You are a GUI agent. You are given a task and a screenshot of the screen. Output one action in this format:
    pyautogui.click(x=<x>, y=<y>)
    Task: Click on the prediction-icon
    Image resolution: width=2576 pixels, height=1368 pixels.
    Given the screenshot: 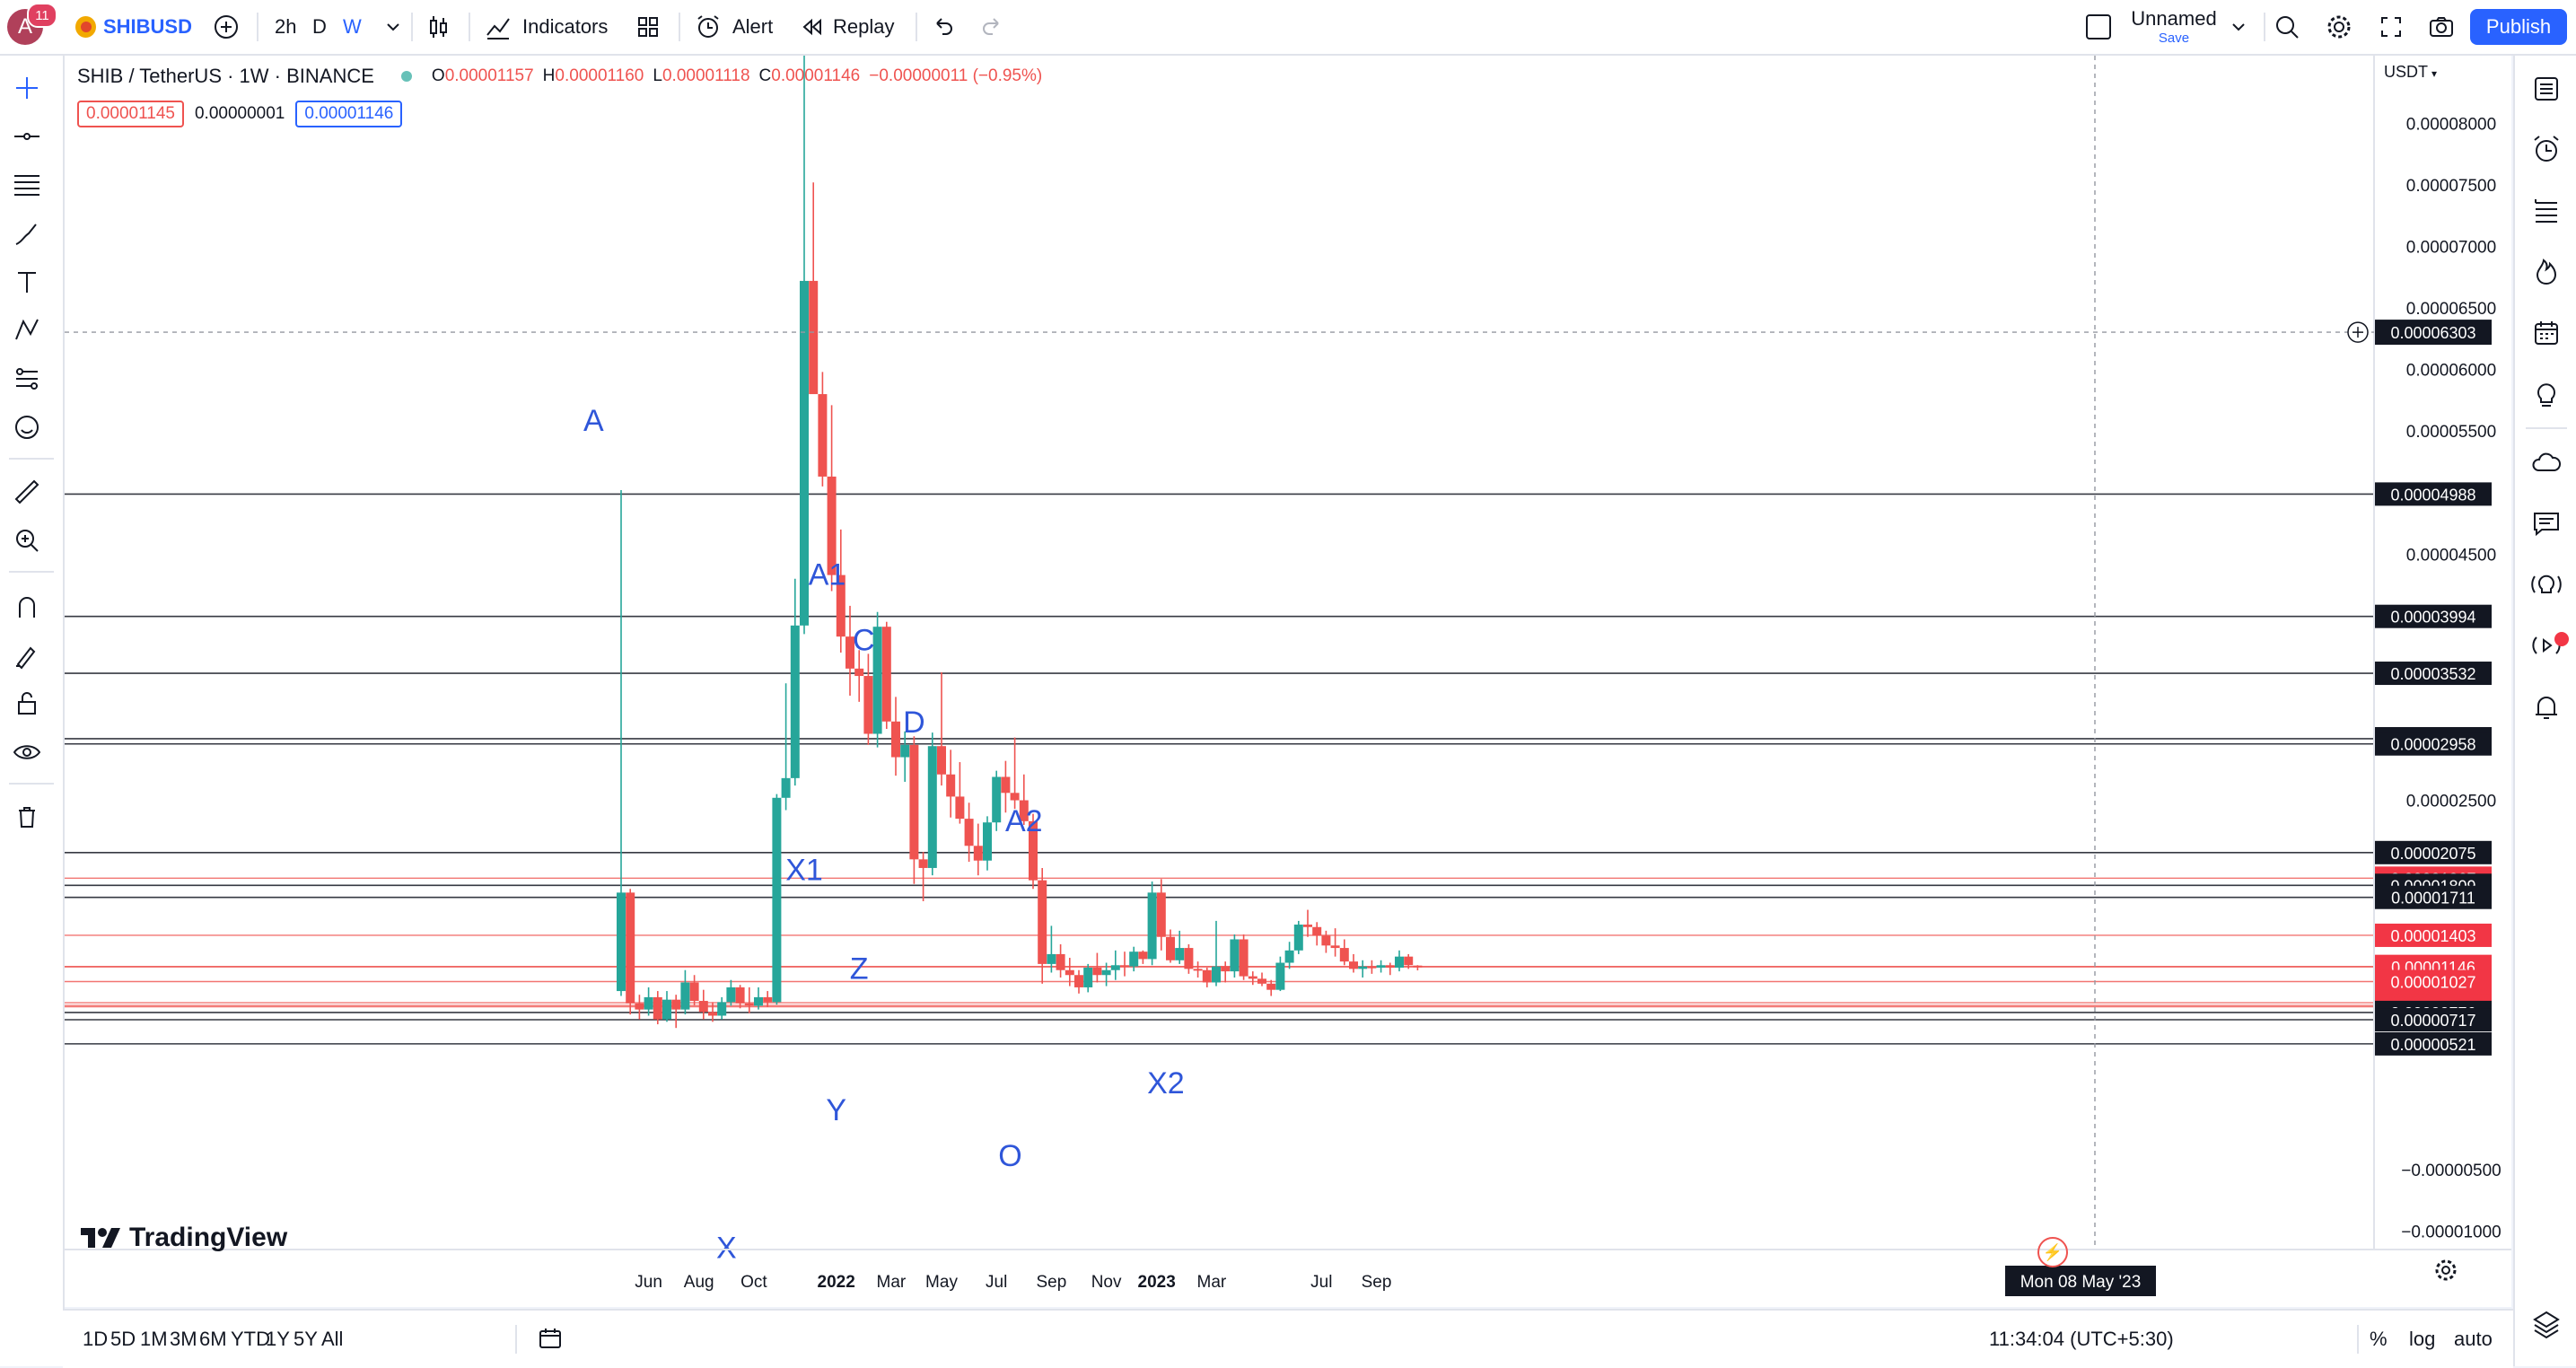 What is the action you would take?
    pyautogui.click(x=27, y=379)
    